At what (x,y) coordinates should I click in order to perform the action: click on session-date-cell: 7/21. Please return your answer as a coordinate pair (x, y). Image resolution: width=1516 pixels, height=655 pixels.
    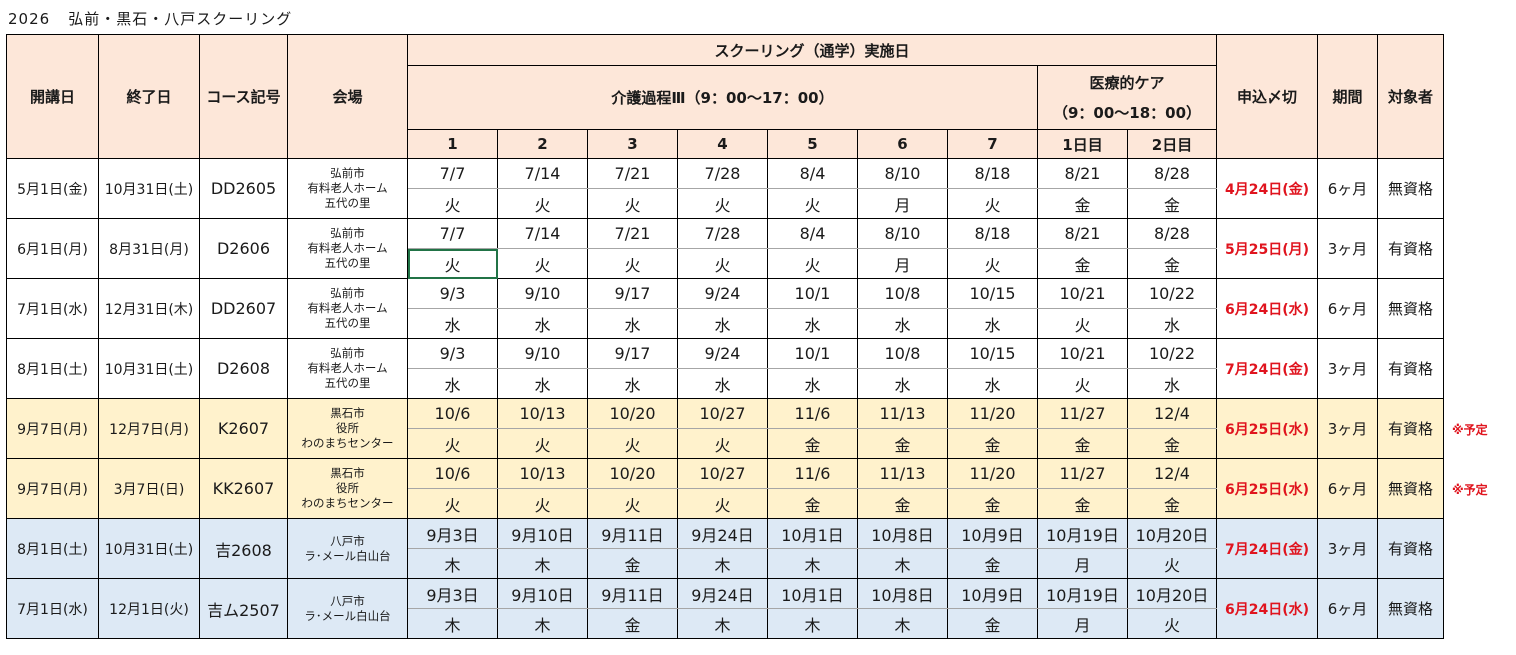
    Looking at the image, I should click on (632, 173).